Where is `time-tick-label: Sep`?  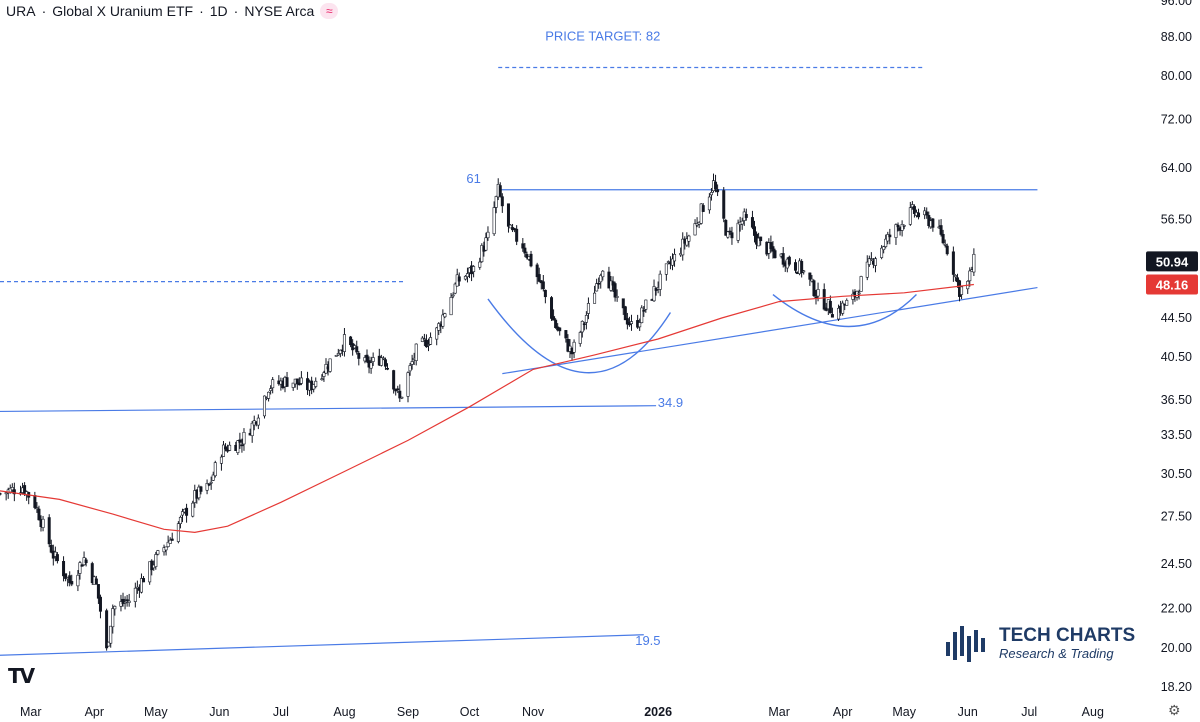 time-tick-label: Sep is located at coordinates (408, 712).